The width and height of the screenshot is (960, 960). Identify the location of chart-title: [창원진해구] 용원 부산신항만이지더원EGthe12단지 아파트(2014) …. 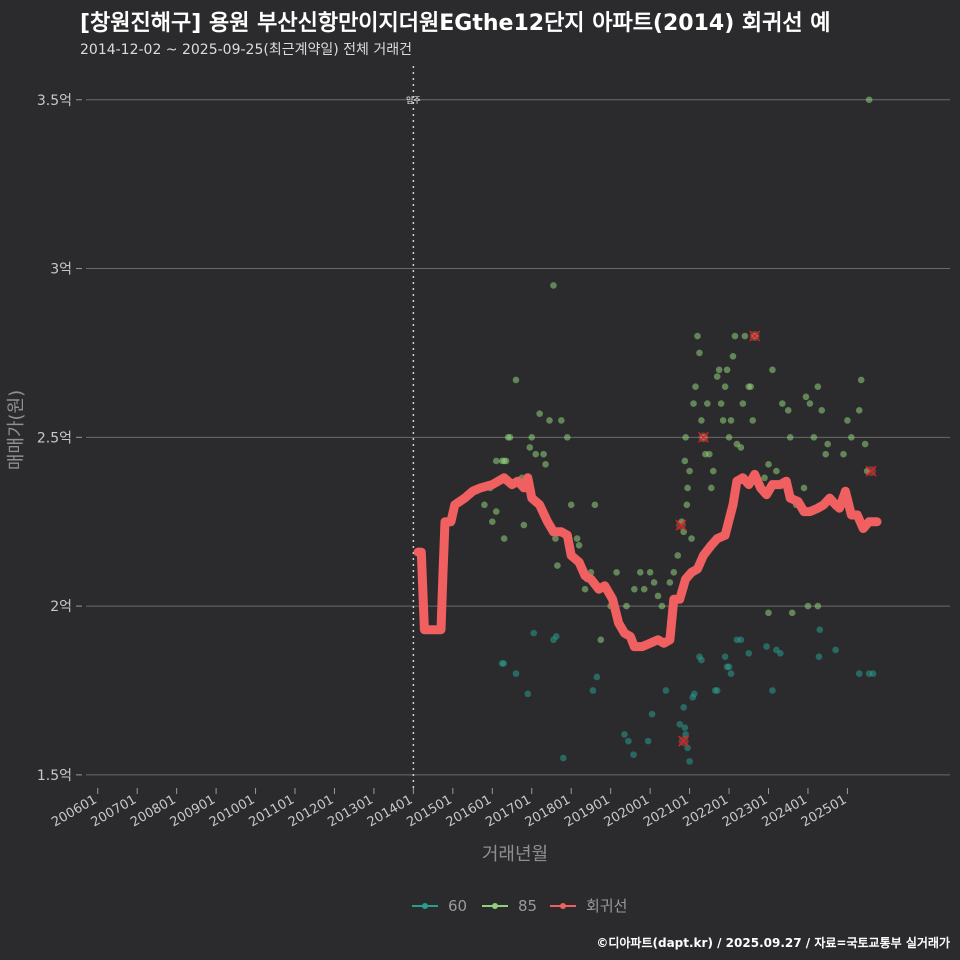
(455, 23).